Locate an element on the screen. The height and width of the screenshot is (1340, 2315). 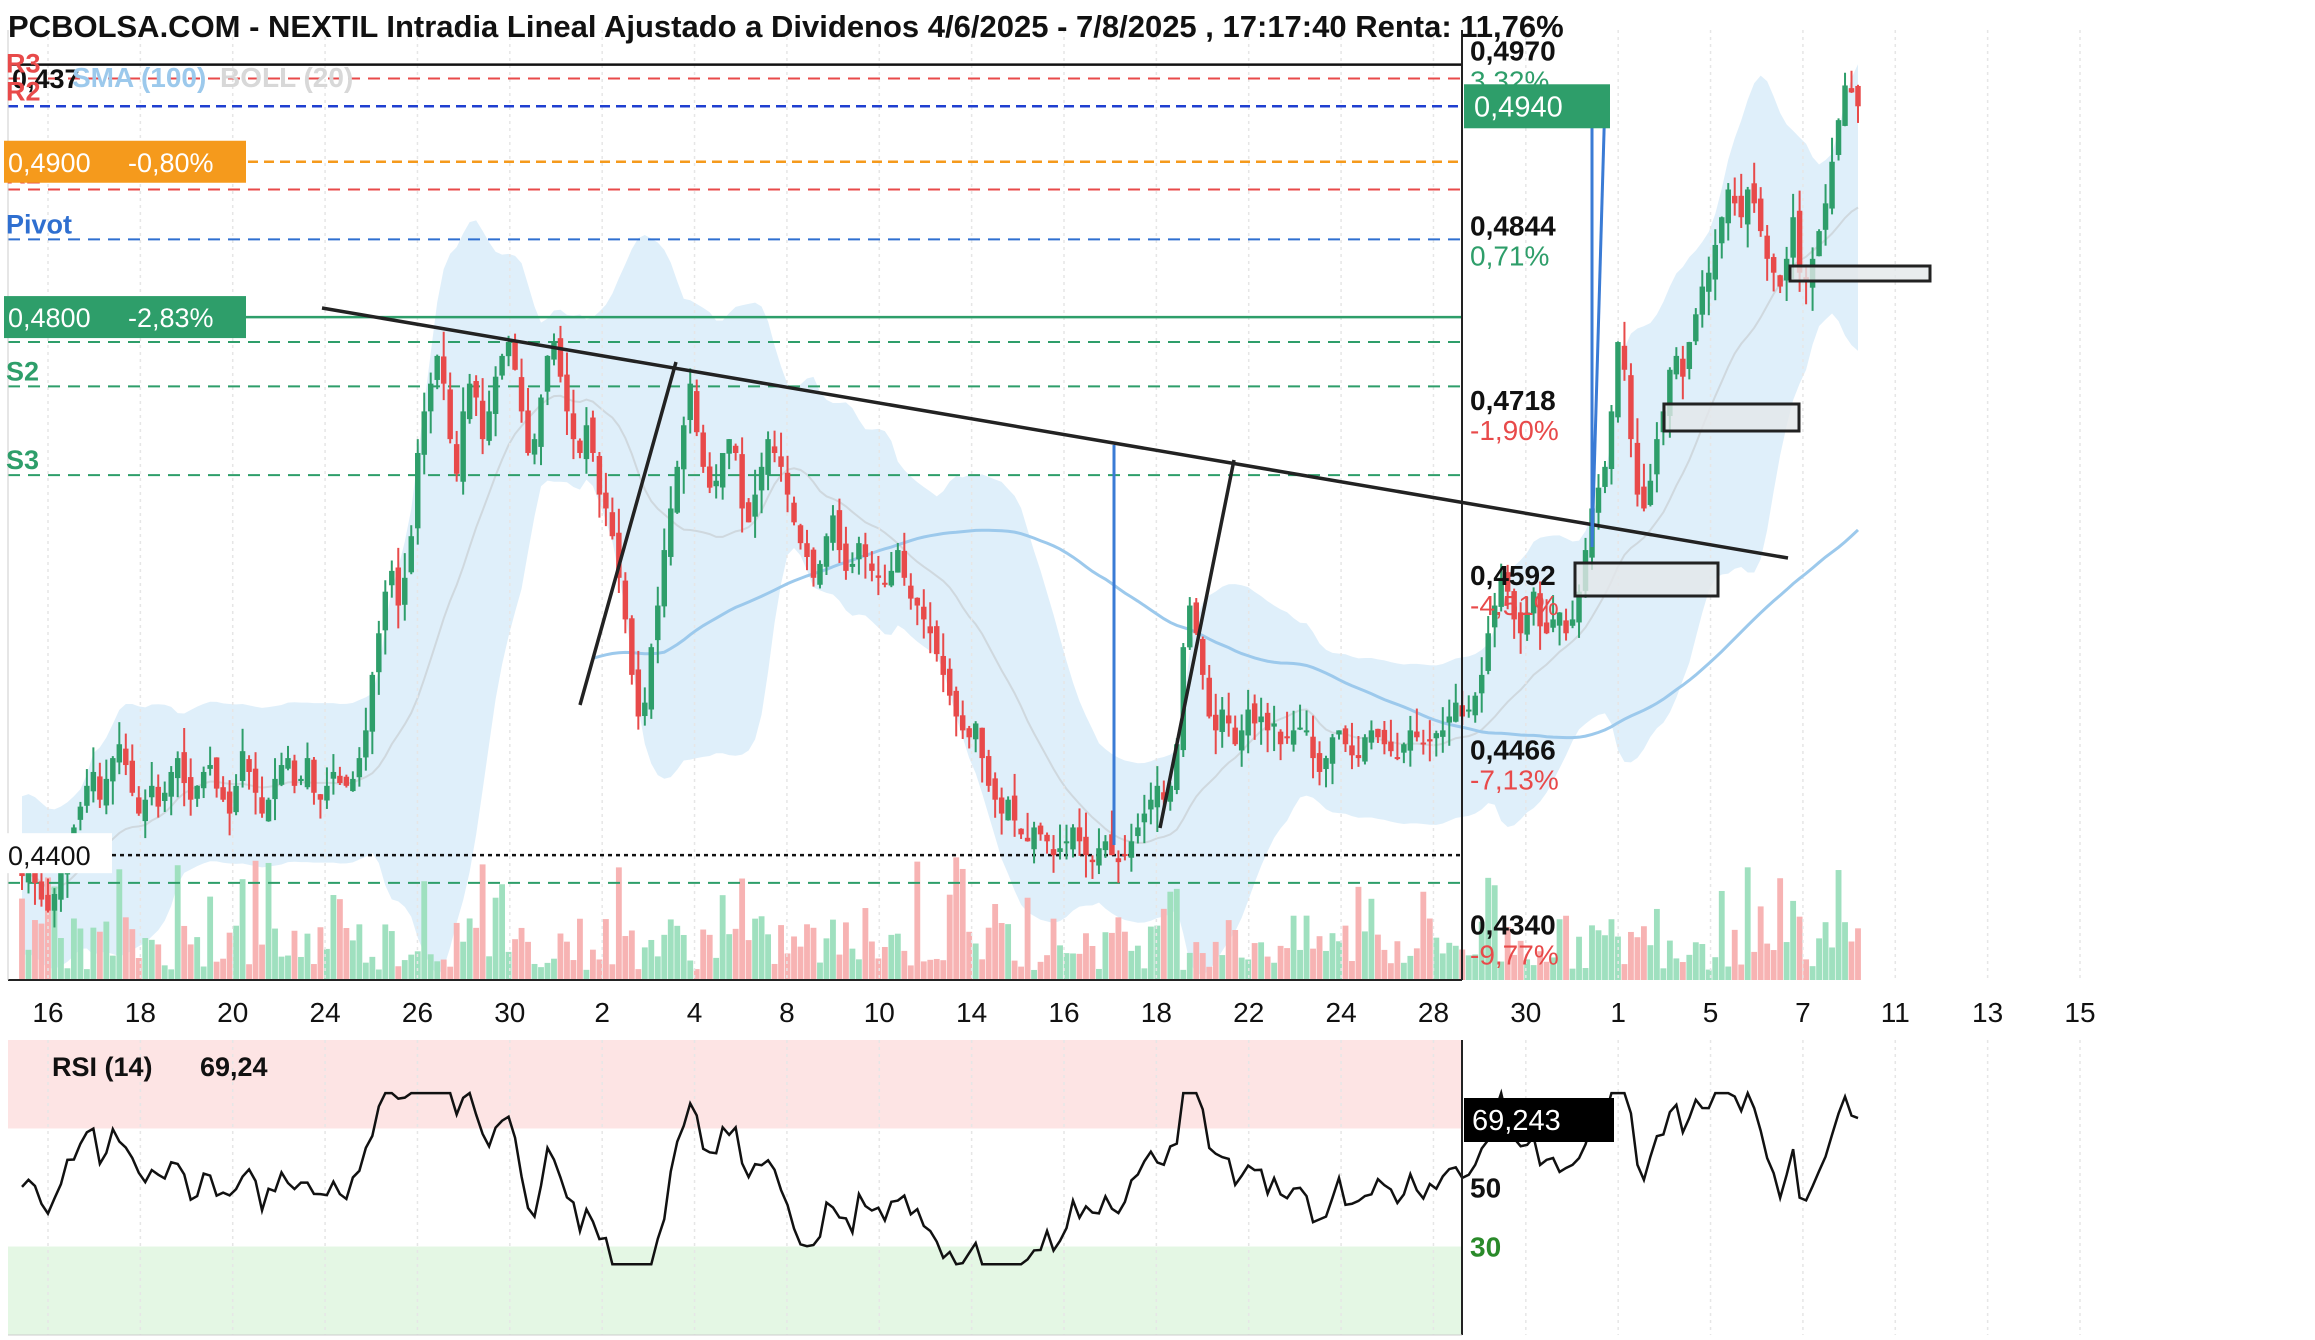
legend-boll: BOLL (20) is located at coordinates (286, 77).